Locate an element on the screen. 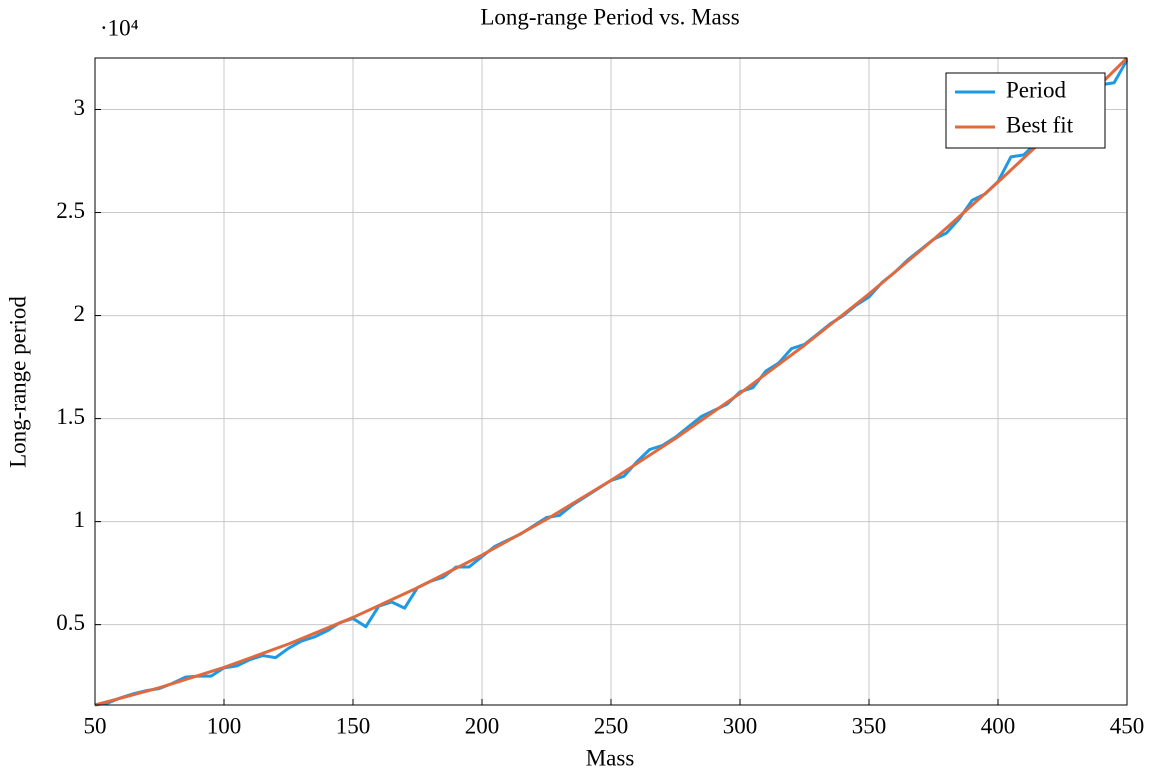 The height and width of the screenshot is (779, 1156). y-tick-label: 3 is located at coordinates (80, 107).